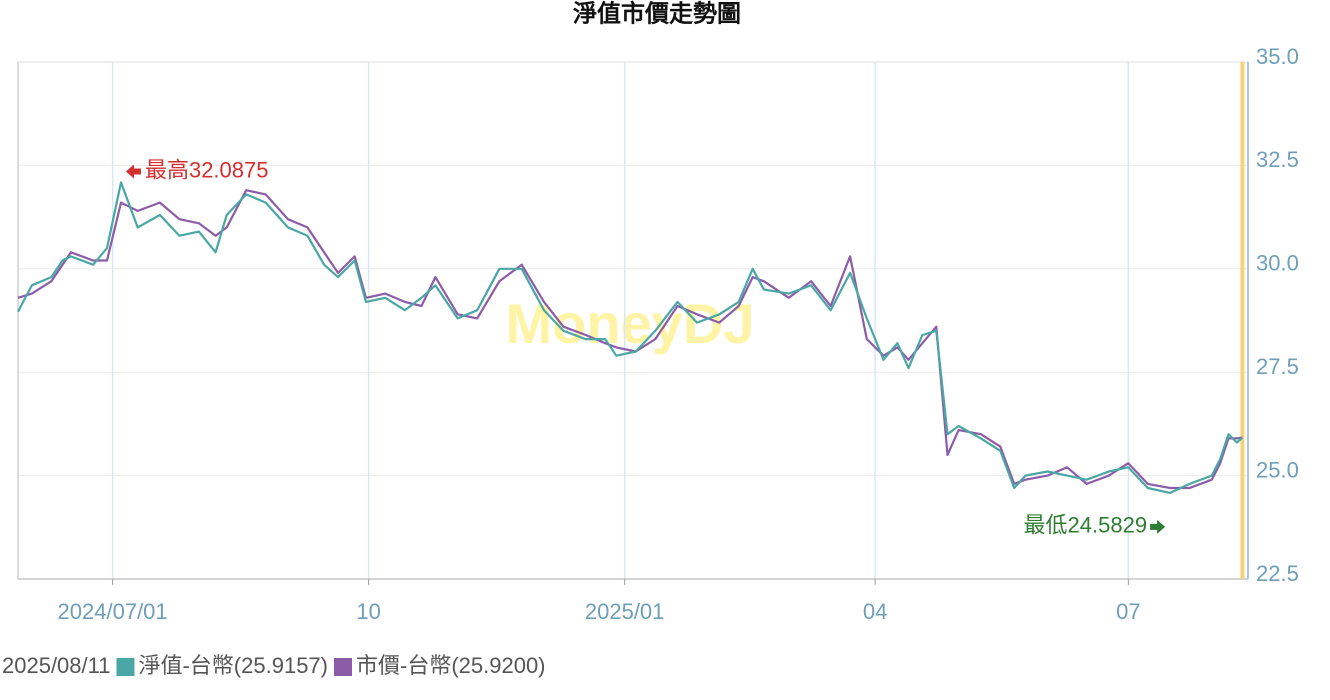 The height and width of the screenshot is (700, 1330). What do you see at coordinates (233, 665) in the screenshot?
I see `legend-label: 淨值-台幣(25.9157)` at bounding box center [233, 665].